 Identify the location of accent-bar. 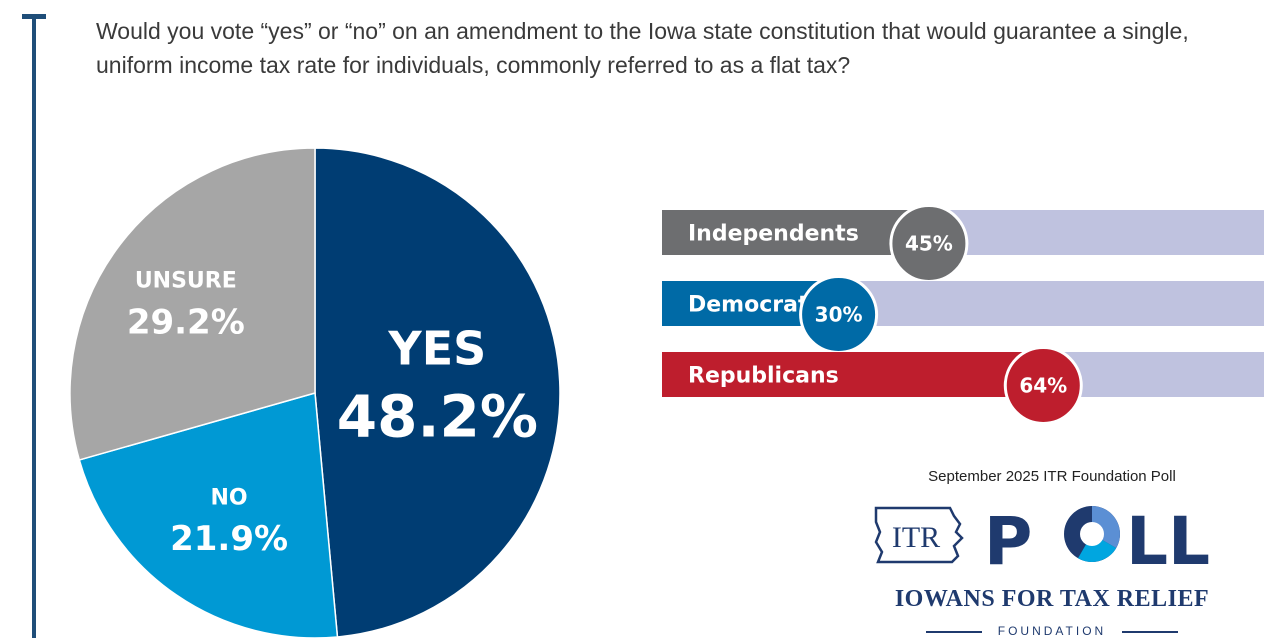
(34, 328).